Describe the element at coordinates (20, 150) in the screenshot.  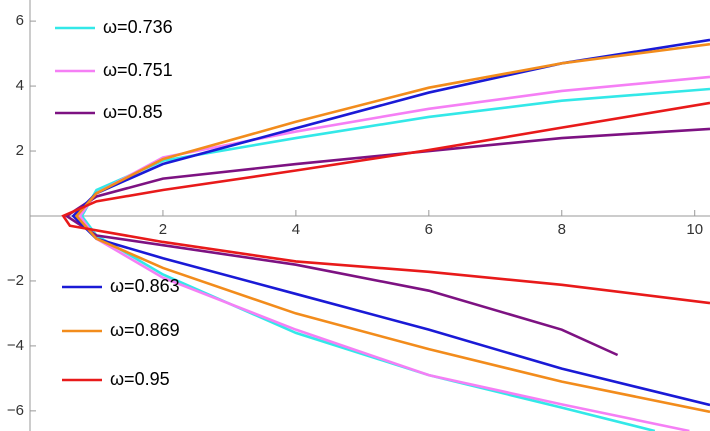
I see `y-tick-label: 2` at that location.